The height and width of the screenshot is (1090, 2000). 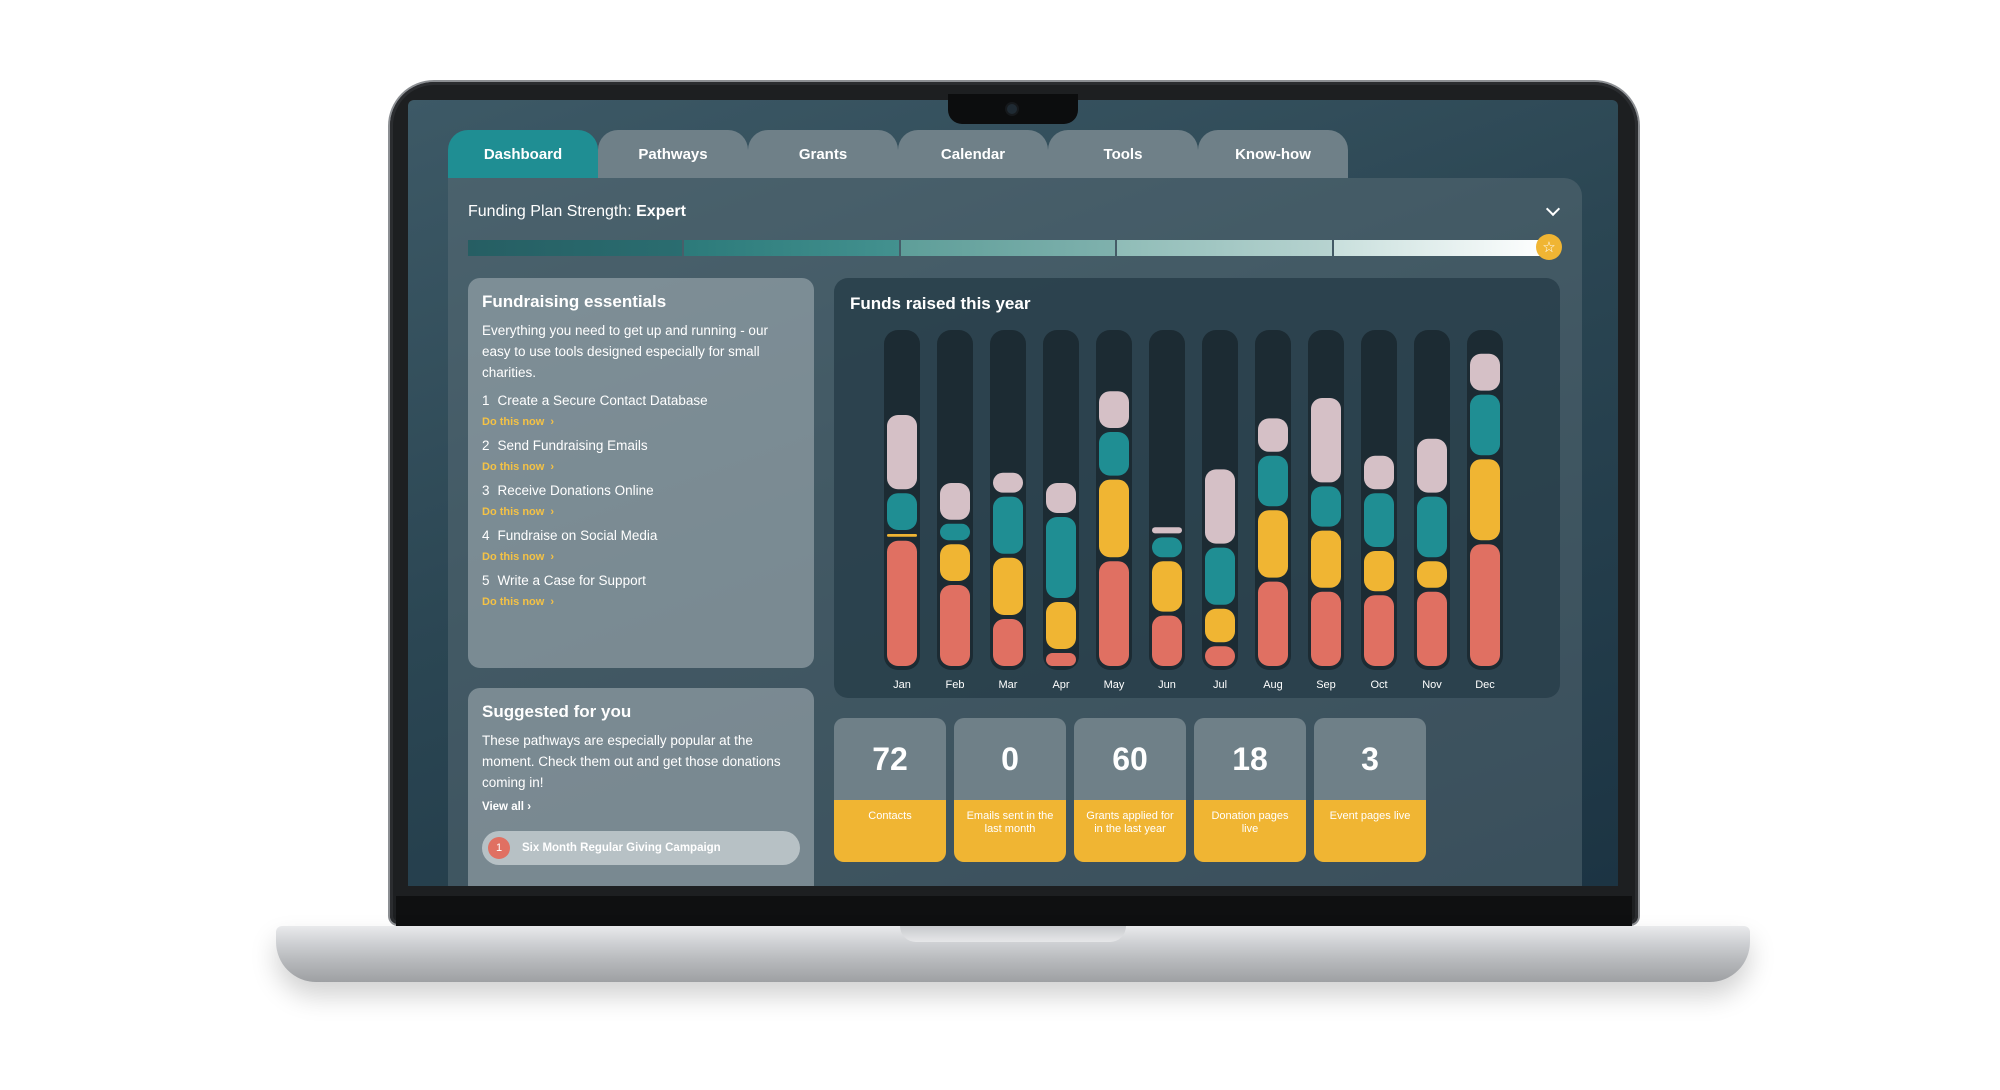 I want to click on tab-tools: Tools, so click(x=1123, y=154).